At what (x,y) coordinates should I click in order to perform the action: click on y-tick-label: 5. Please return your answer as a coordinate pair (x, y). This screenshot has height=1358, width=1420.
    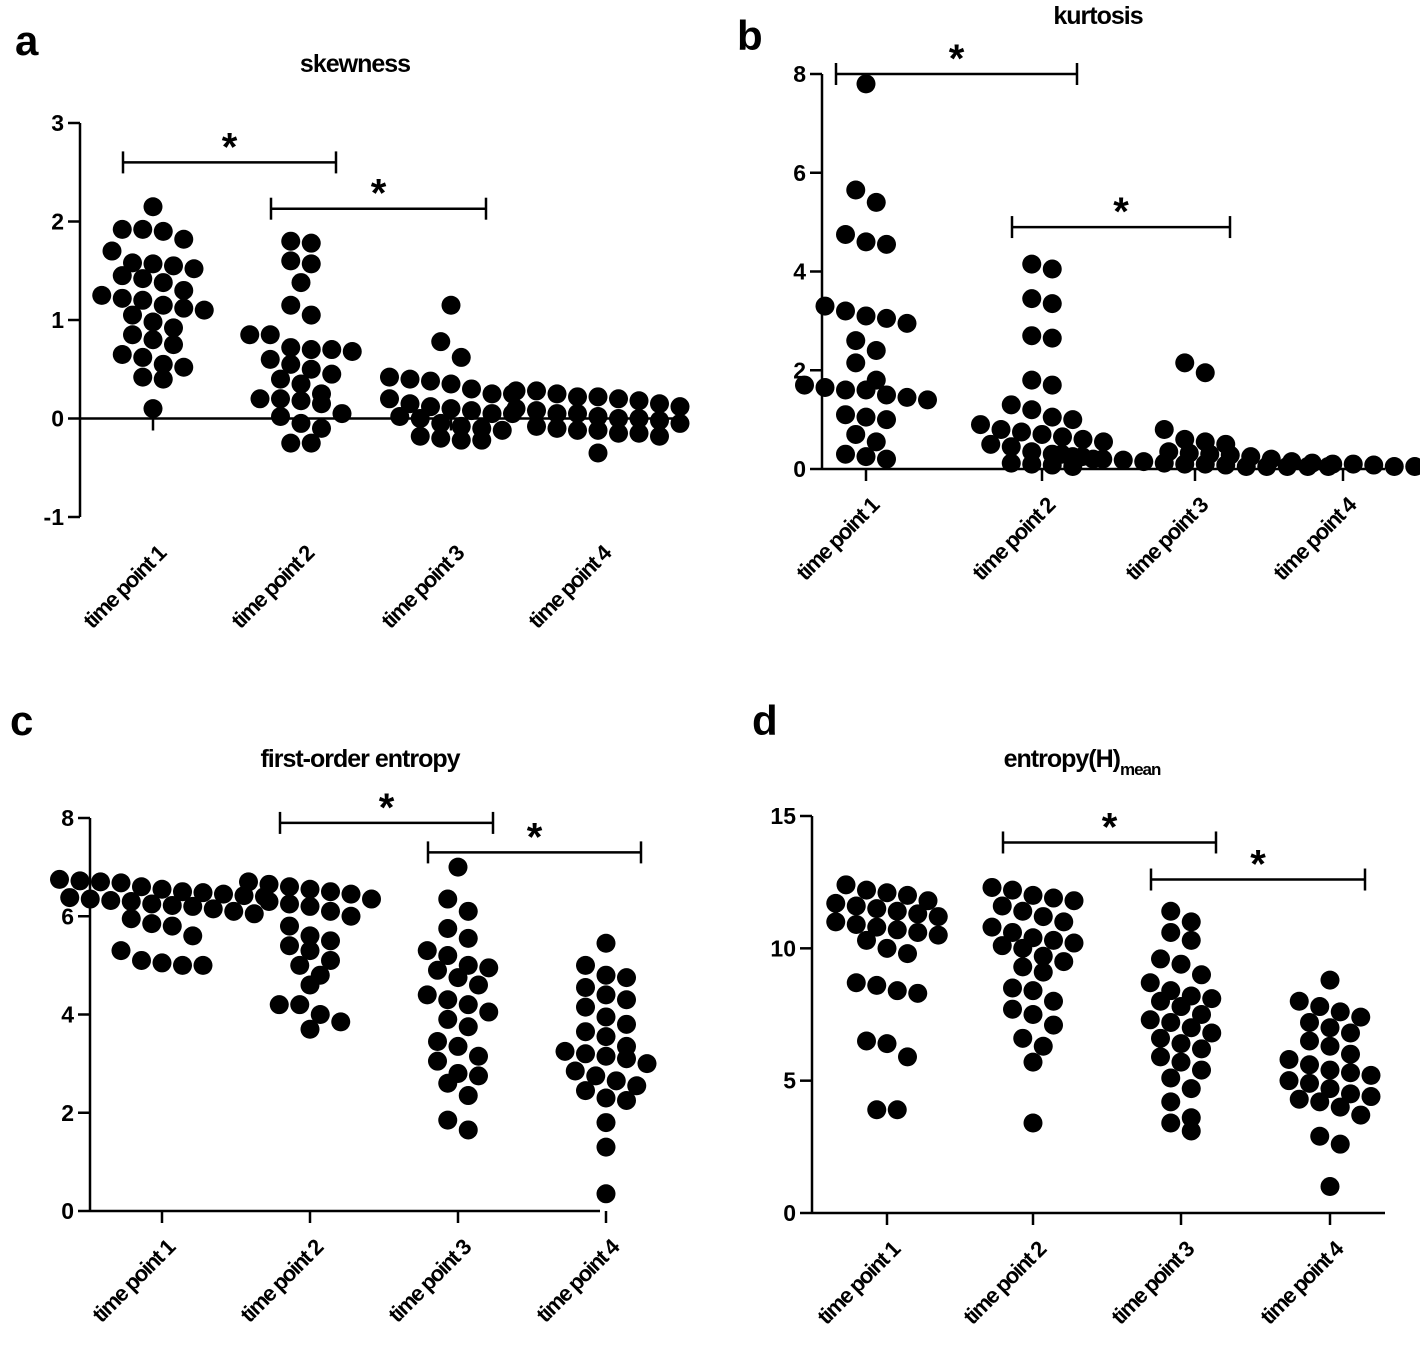
    Looking at the image, I should click on (789, 1081).